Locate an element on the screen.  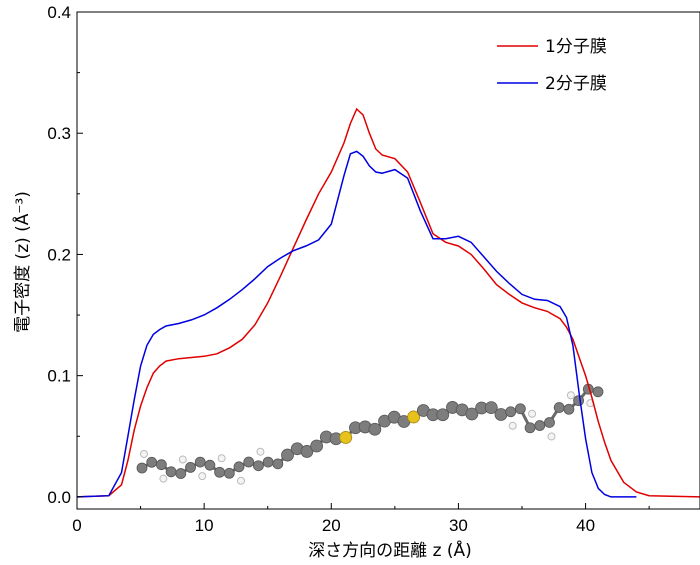
y-tick-label: 0.0 is located at coordinates (59, 497).